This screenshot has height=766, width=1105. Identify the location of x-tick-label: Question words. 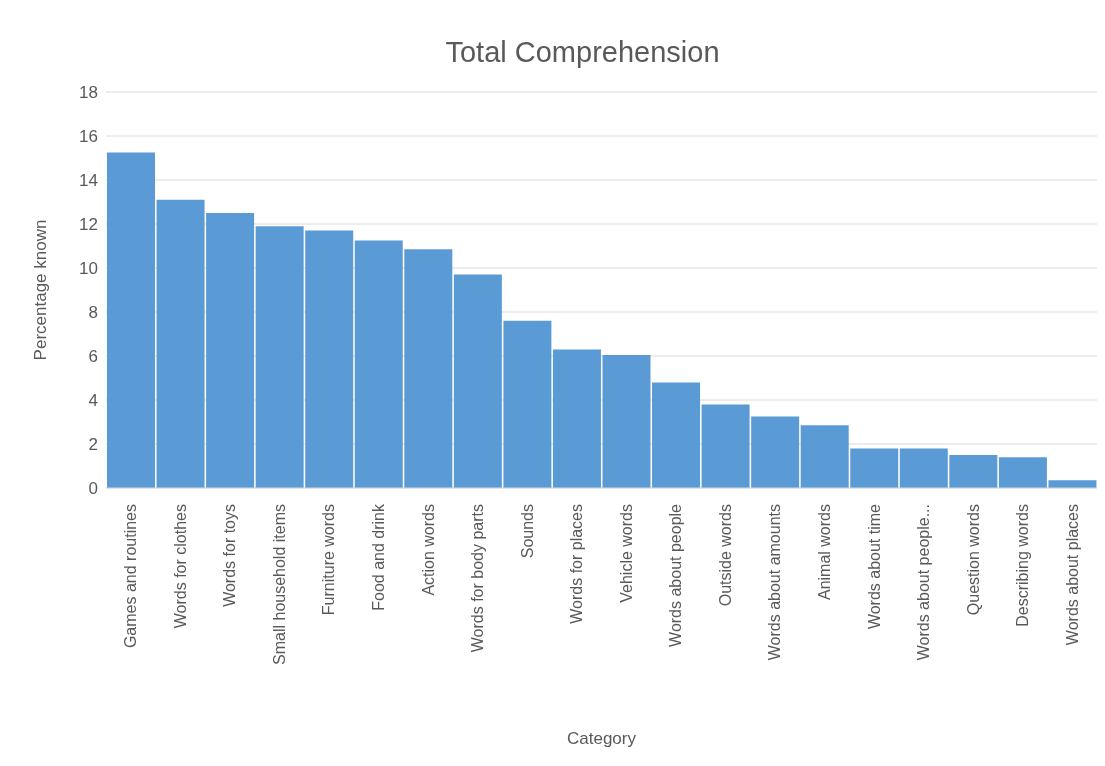
(973, 560).